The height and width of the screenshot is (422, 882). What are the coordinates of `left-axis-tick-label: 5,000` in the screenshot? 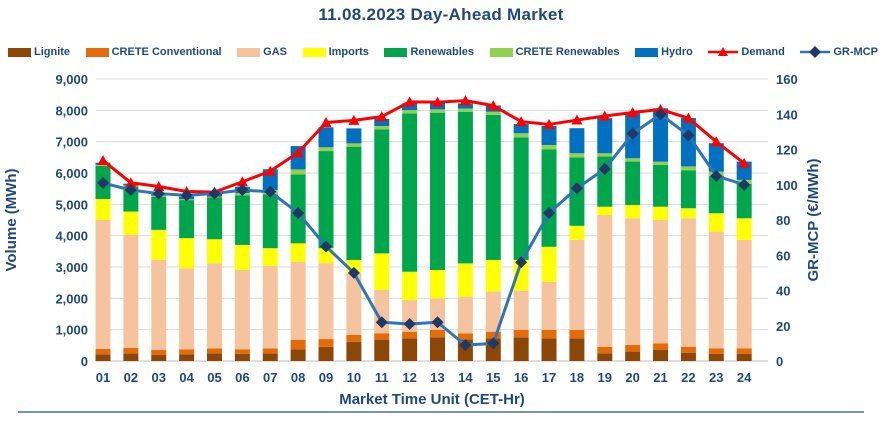 It's located at (71, 204).